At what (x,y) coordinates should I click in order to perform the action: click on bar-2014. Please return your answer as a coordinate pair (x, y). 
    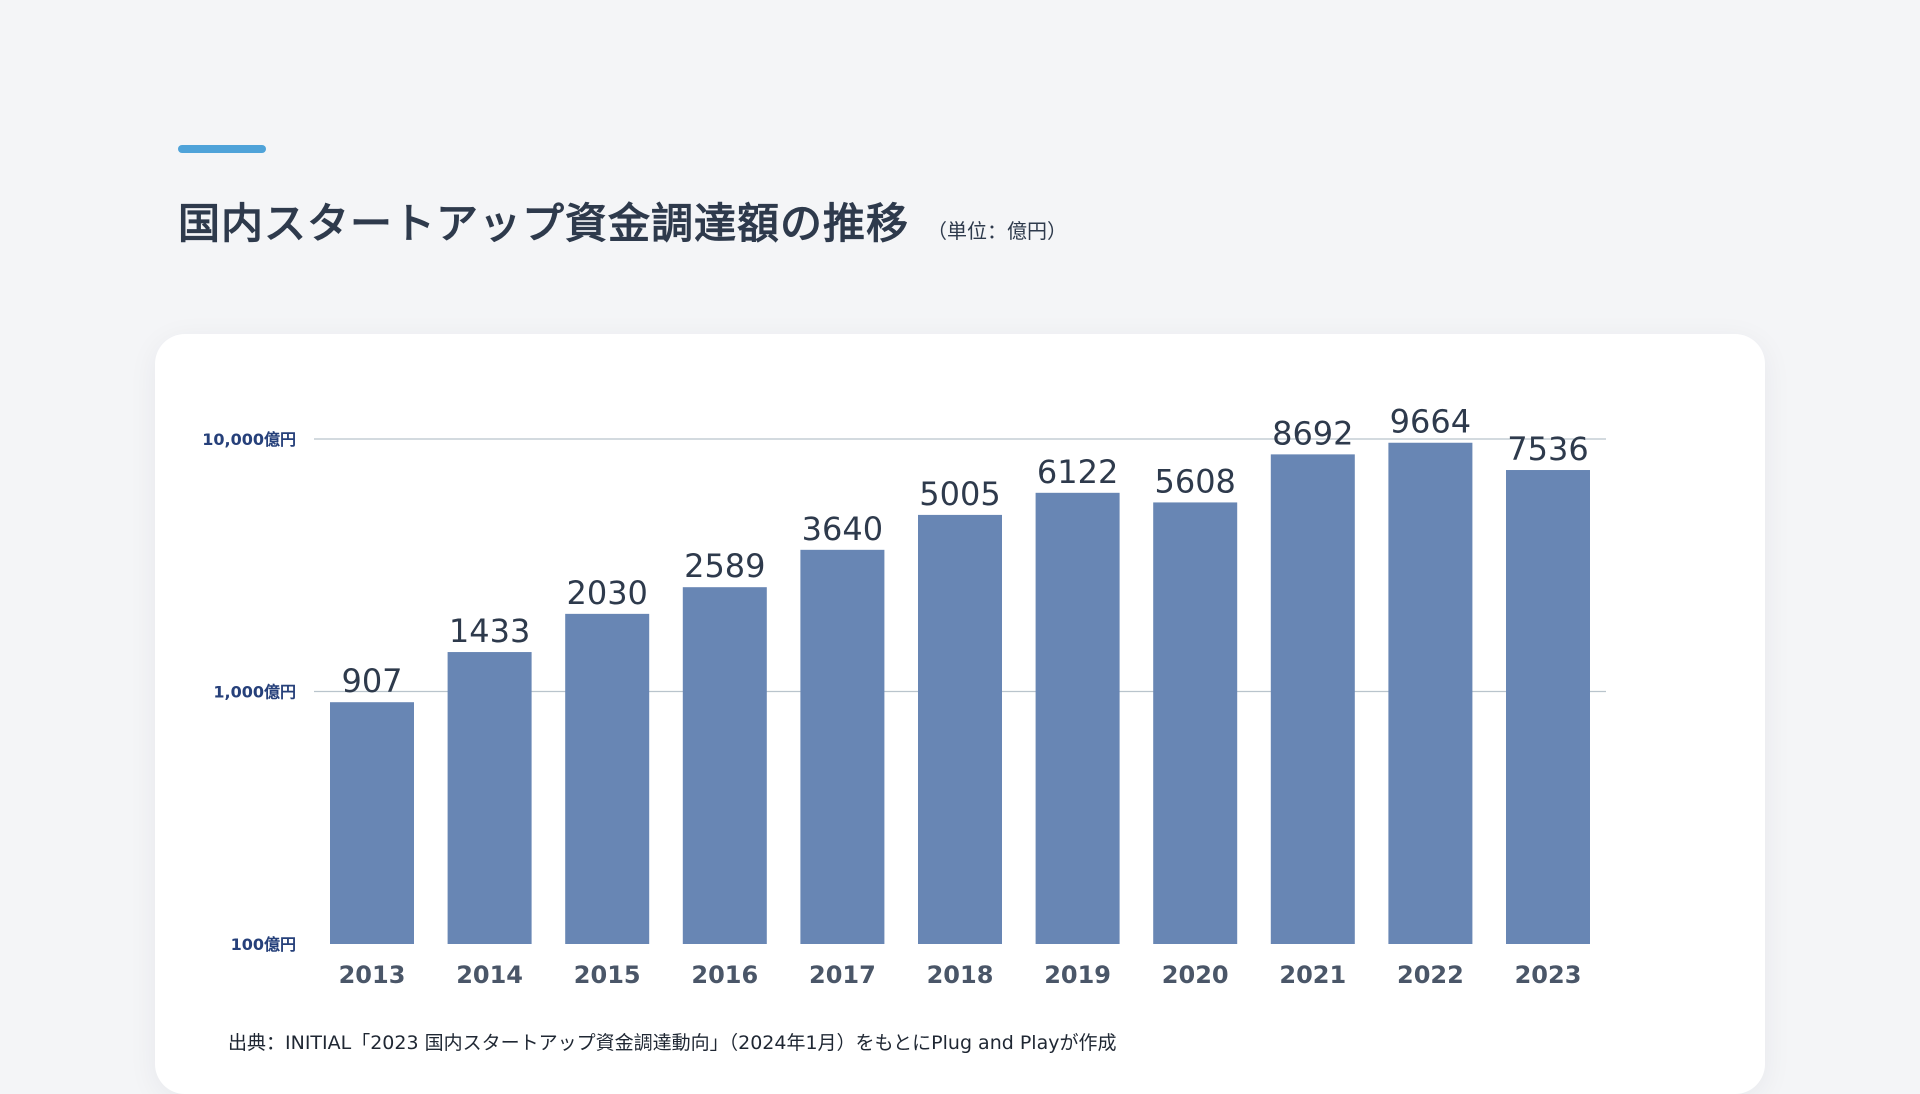
    Looking at the image, I should click on (489, 798).